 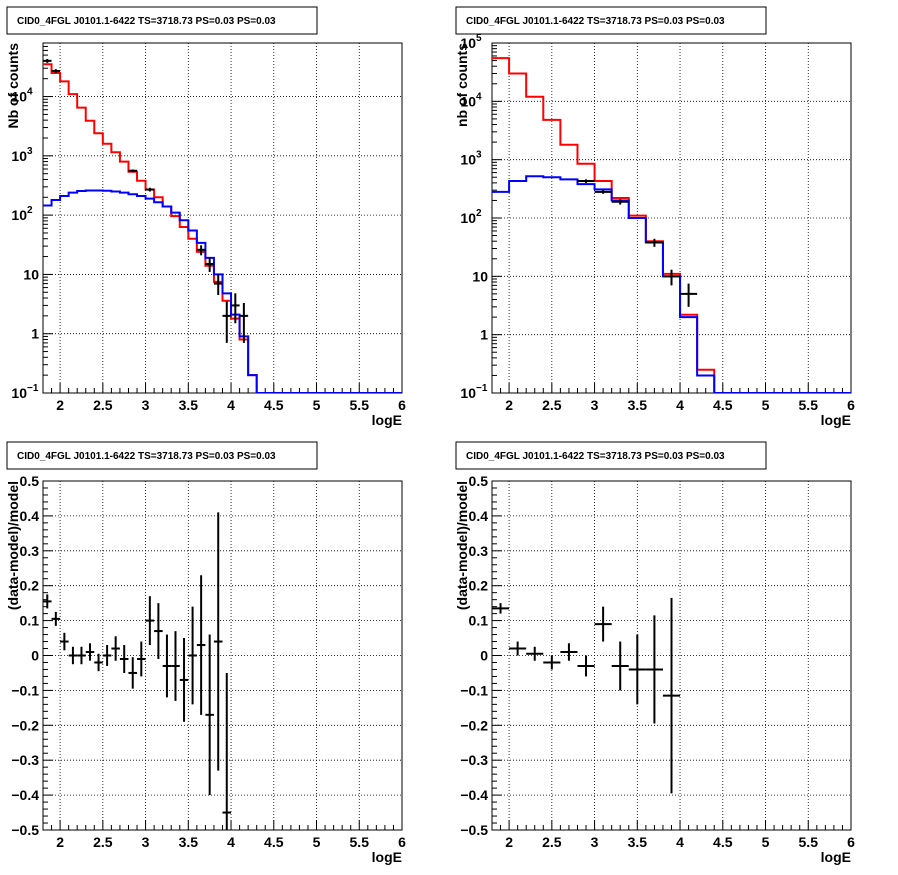 I want to click on y-tick-label: 0.1, so click(x=479, y=621).